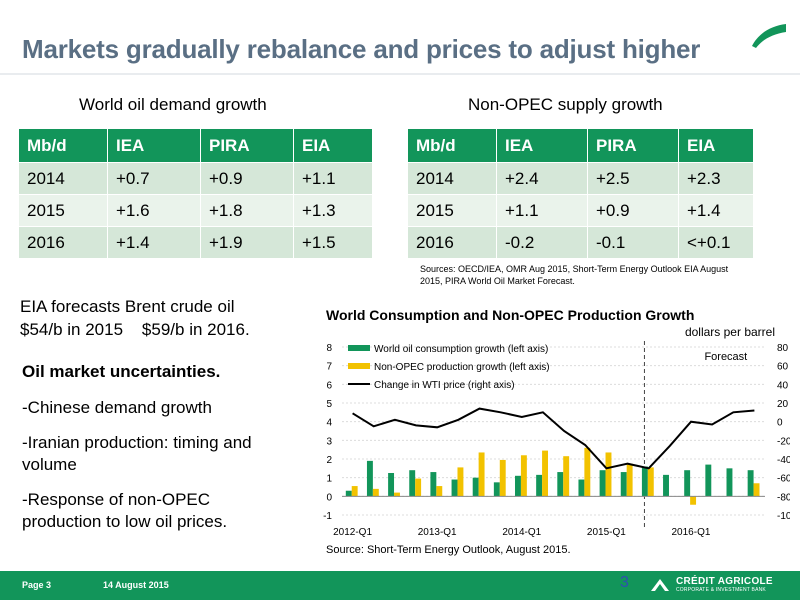 The height and width of the screenshot is (600, 800). What do you see at coordinates (716, 178) in the screenshot?
I see `table-cell: +2.3` at bounding box center [716, 178].